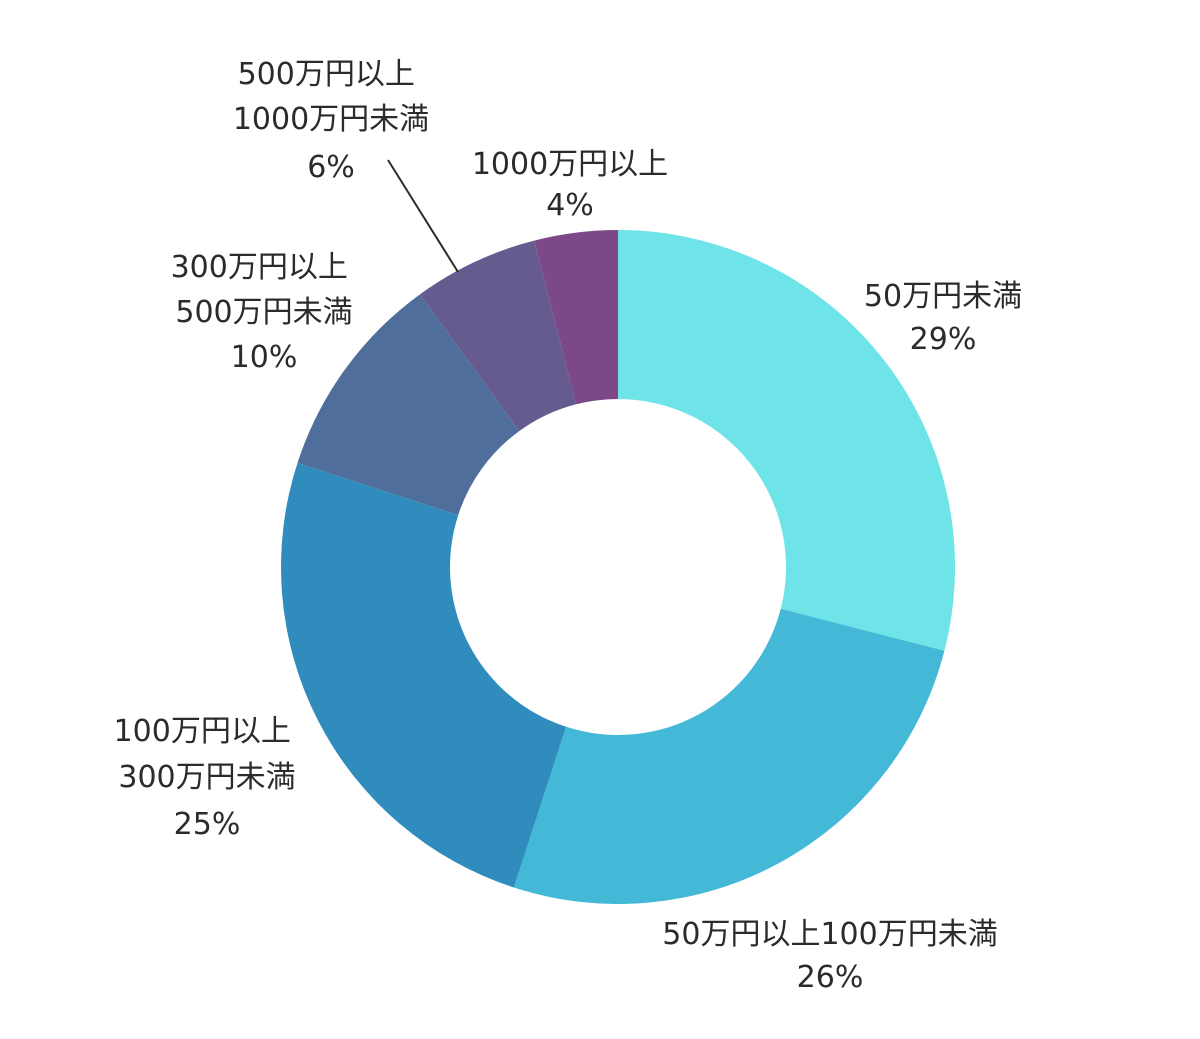 This screenshot has height=1039, width=1200. Describe the element at coordinates (264, 357) in the screenshot. I see `slice-value-3: 10%` at that location.